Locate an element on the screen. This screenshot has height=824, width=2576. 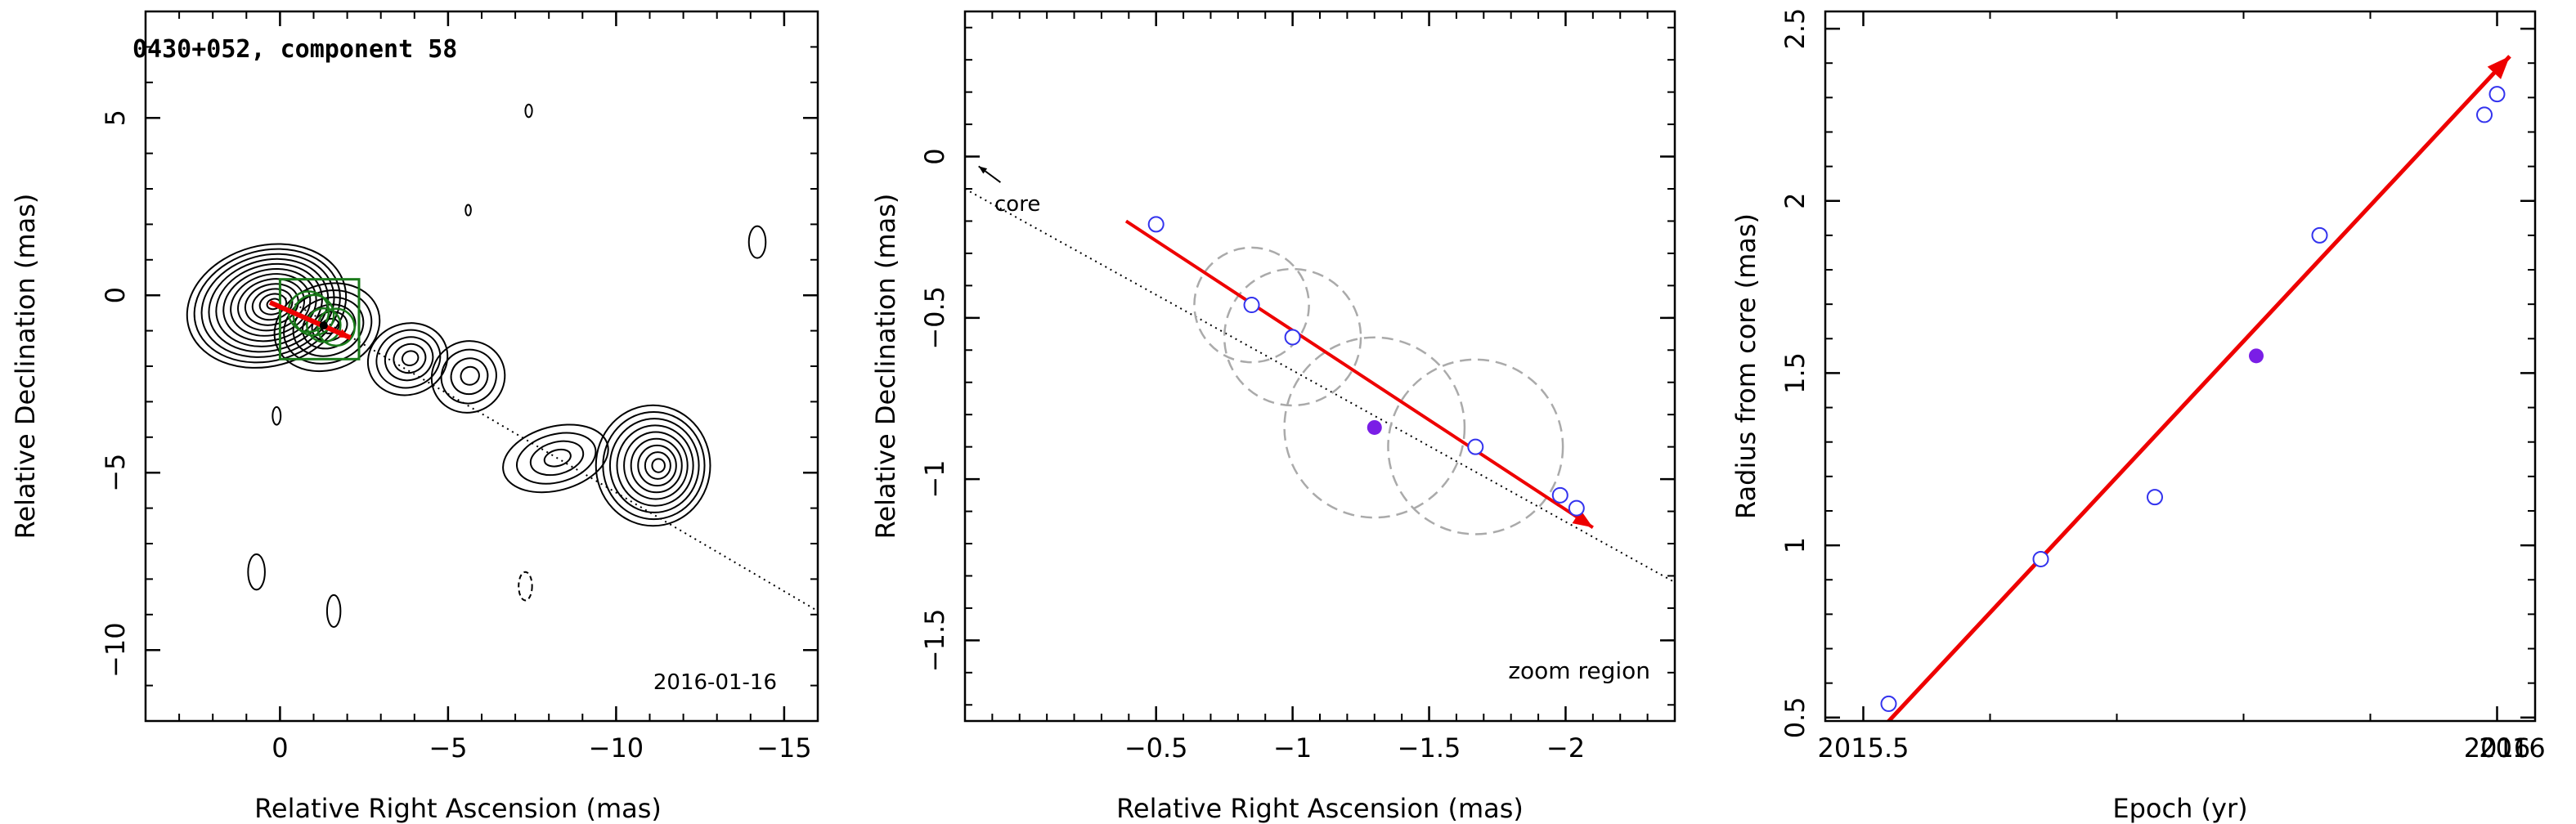
y-tick-label: −1.5 is located at coordinates (934, 641).